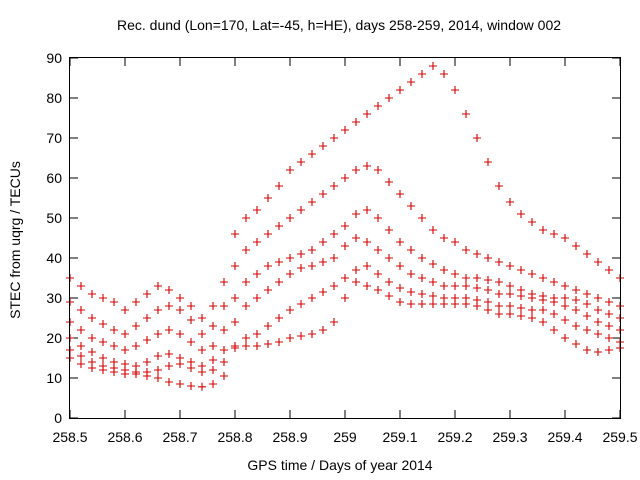 This screenshot has width=640, height=480. Describe the element at coordinates (124, 437) in the screenshot. I see `x-tick-label: 258.6` at that location.